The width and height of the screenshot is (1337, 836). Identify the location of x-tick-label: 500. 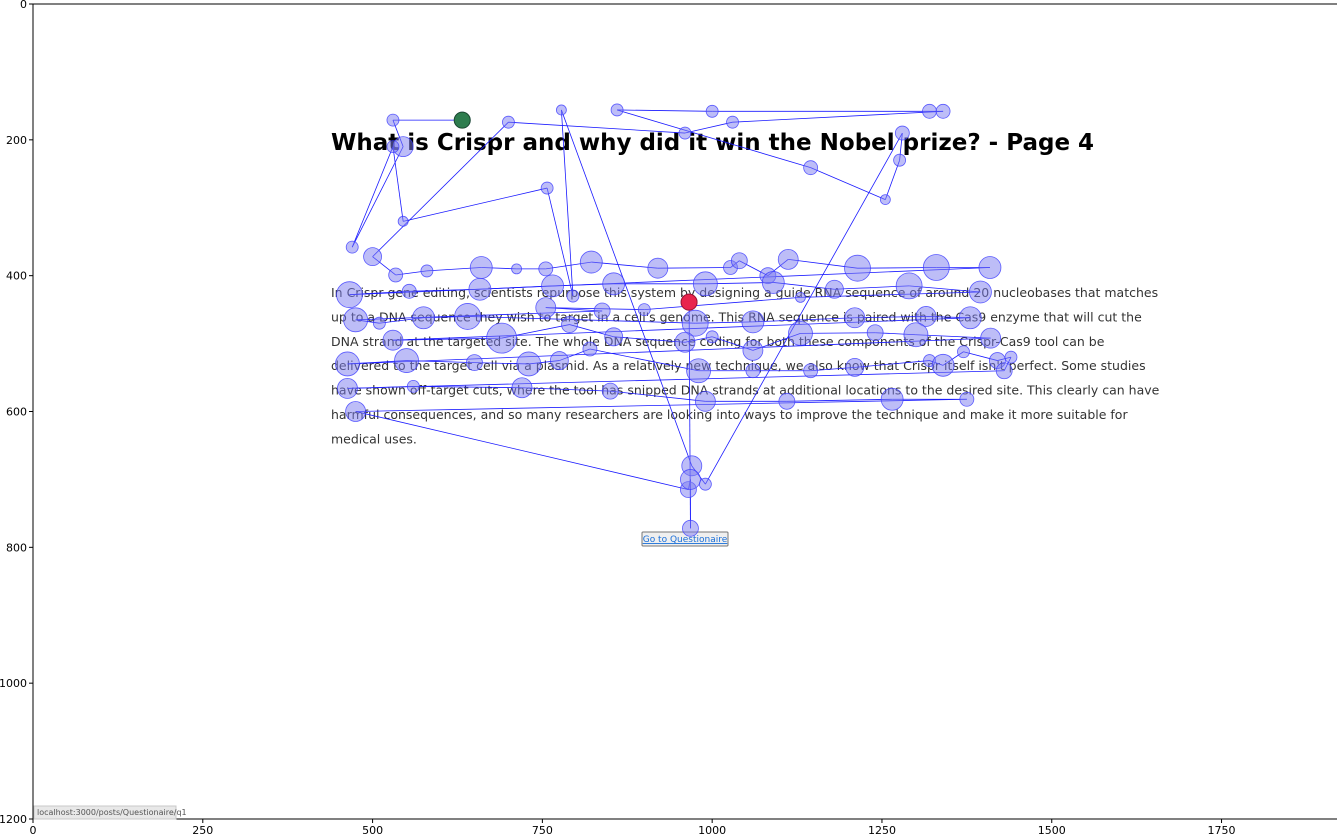
(372, 830).